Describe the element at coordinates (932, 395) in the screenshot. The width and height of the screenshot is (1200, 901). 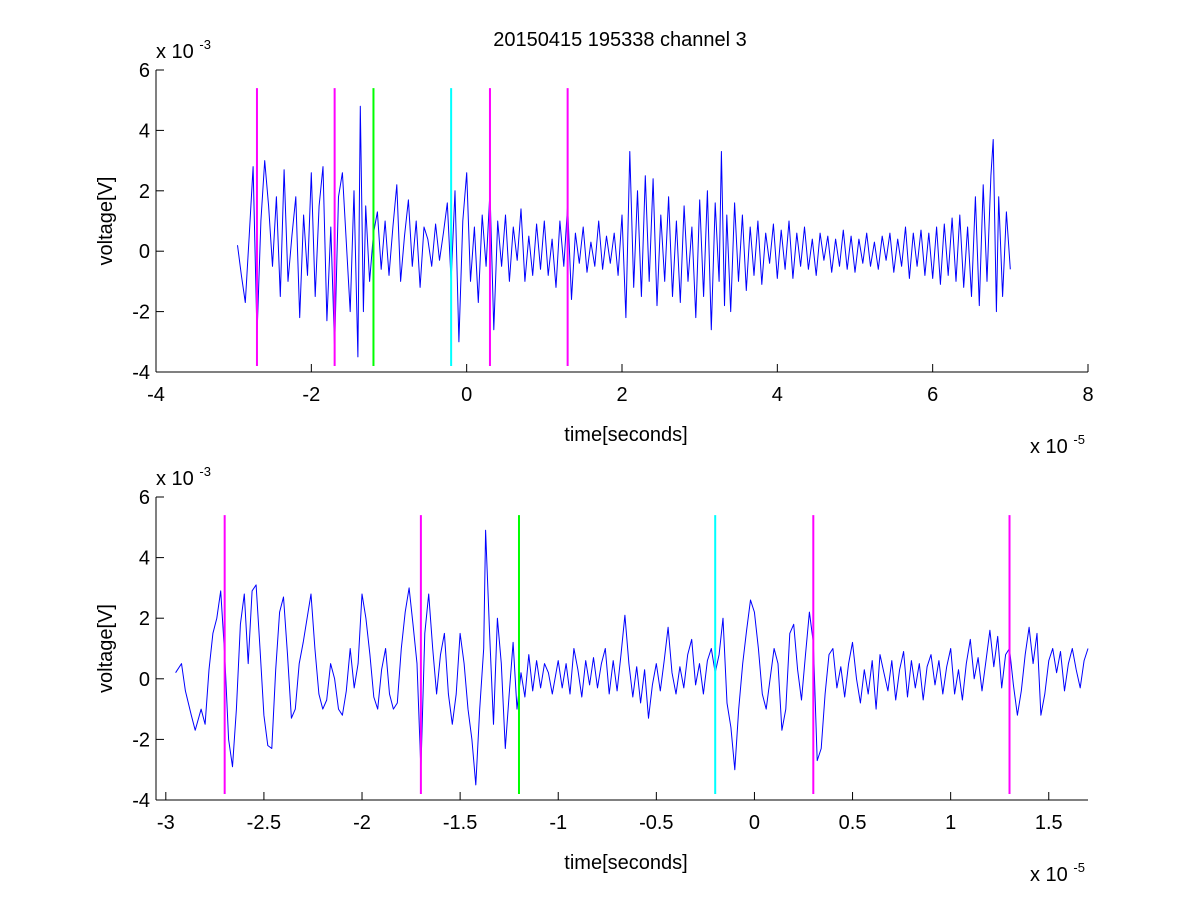
I see `x-tick-label: 6` at that location.